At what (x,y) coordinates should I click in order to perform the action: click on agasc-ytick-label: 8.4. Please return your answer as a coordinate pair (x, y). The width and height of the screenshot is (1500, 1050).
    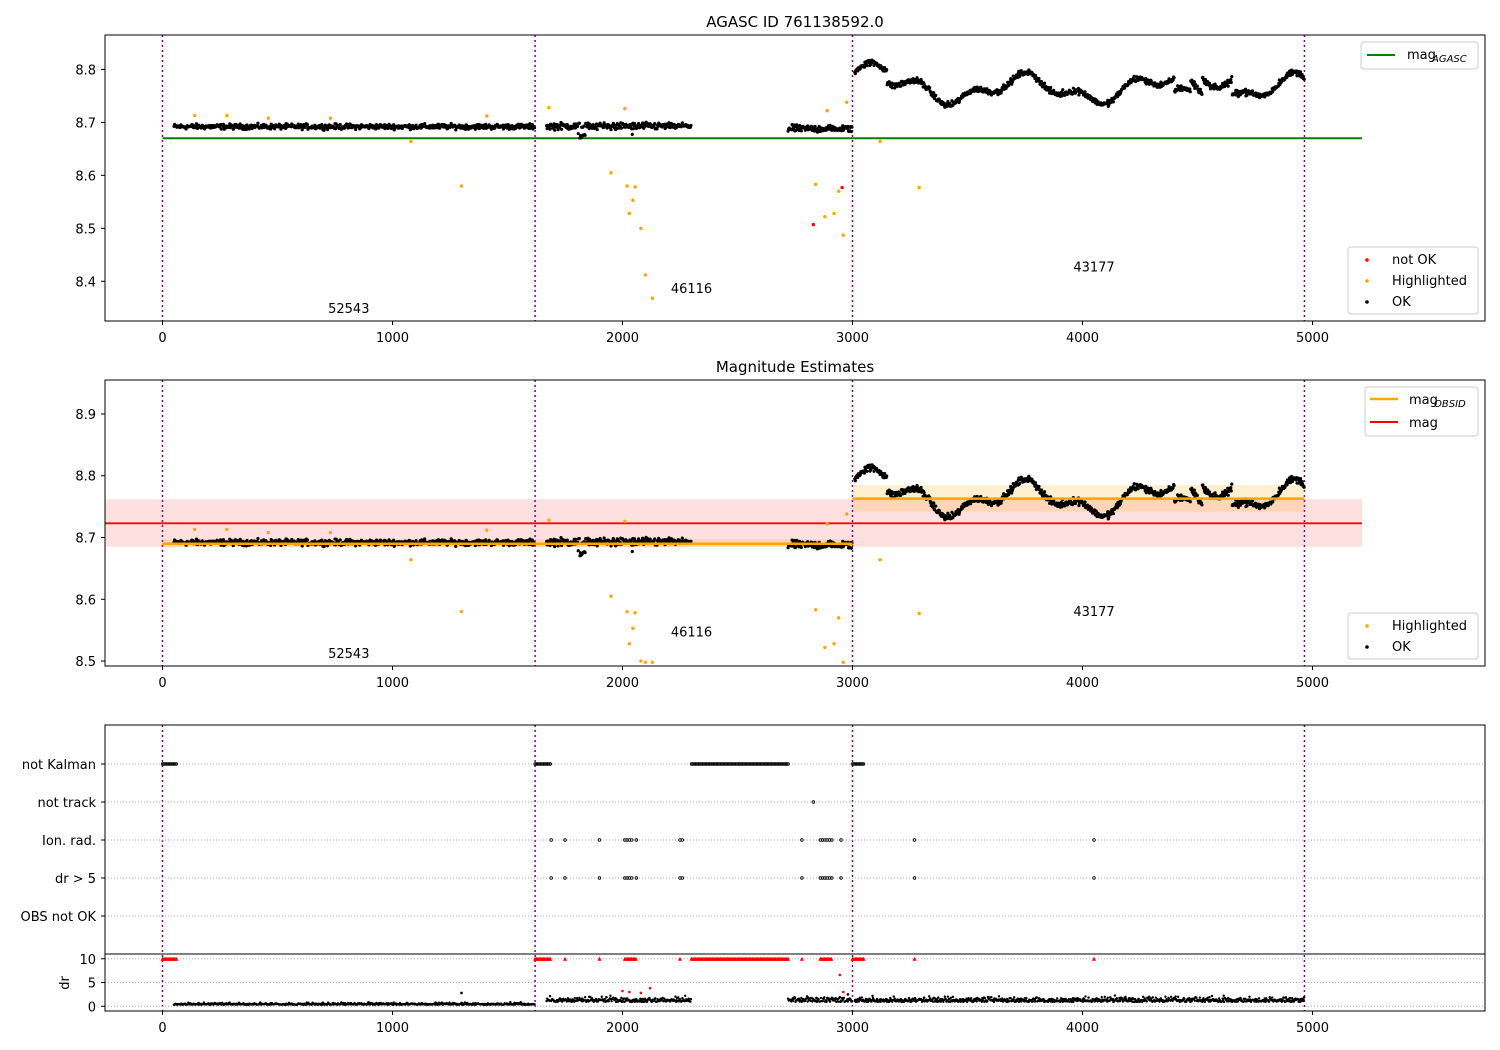
    Looking at the image, I should click on (85, 282).